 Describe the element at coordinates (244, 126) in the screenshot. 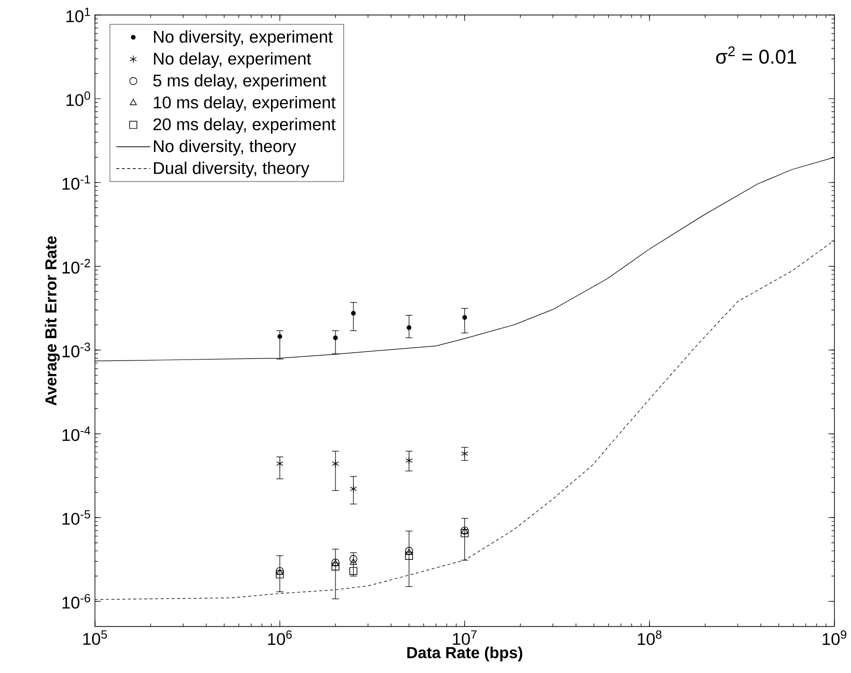

I see `legend-label: 20 ms delay, experiment` at that location.